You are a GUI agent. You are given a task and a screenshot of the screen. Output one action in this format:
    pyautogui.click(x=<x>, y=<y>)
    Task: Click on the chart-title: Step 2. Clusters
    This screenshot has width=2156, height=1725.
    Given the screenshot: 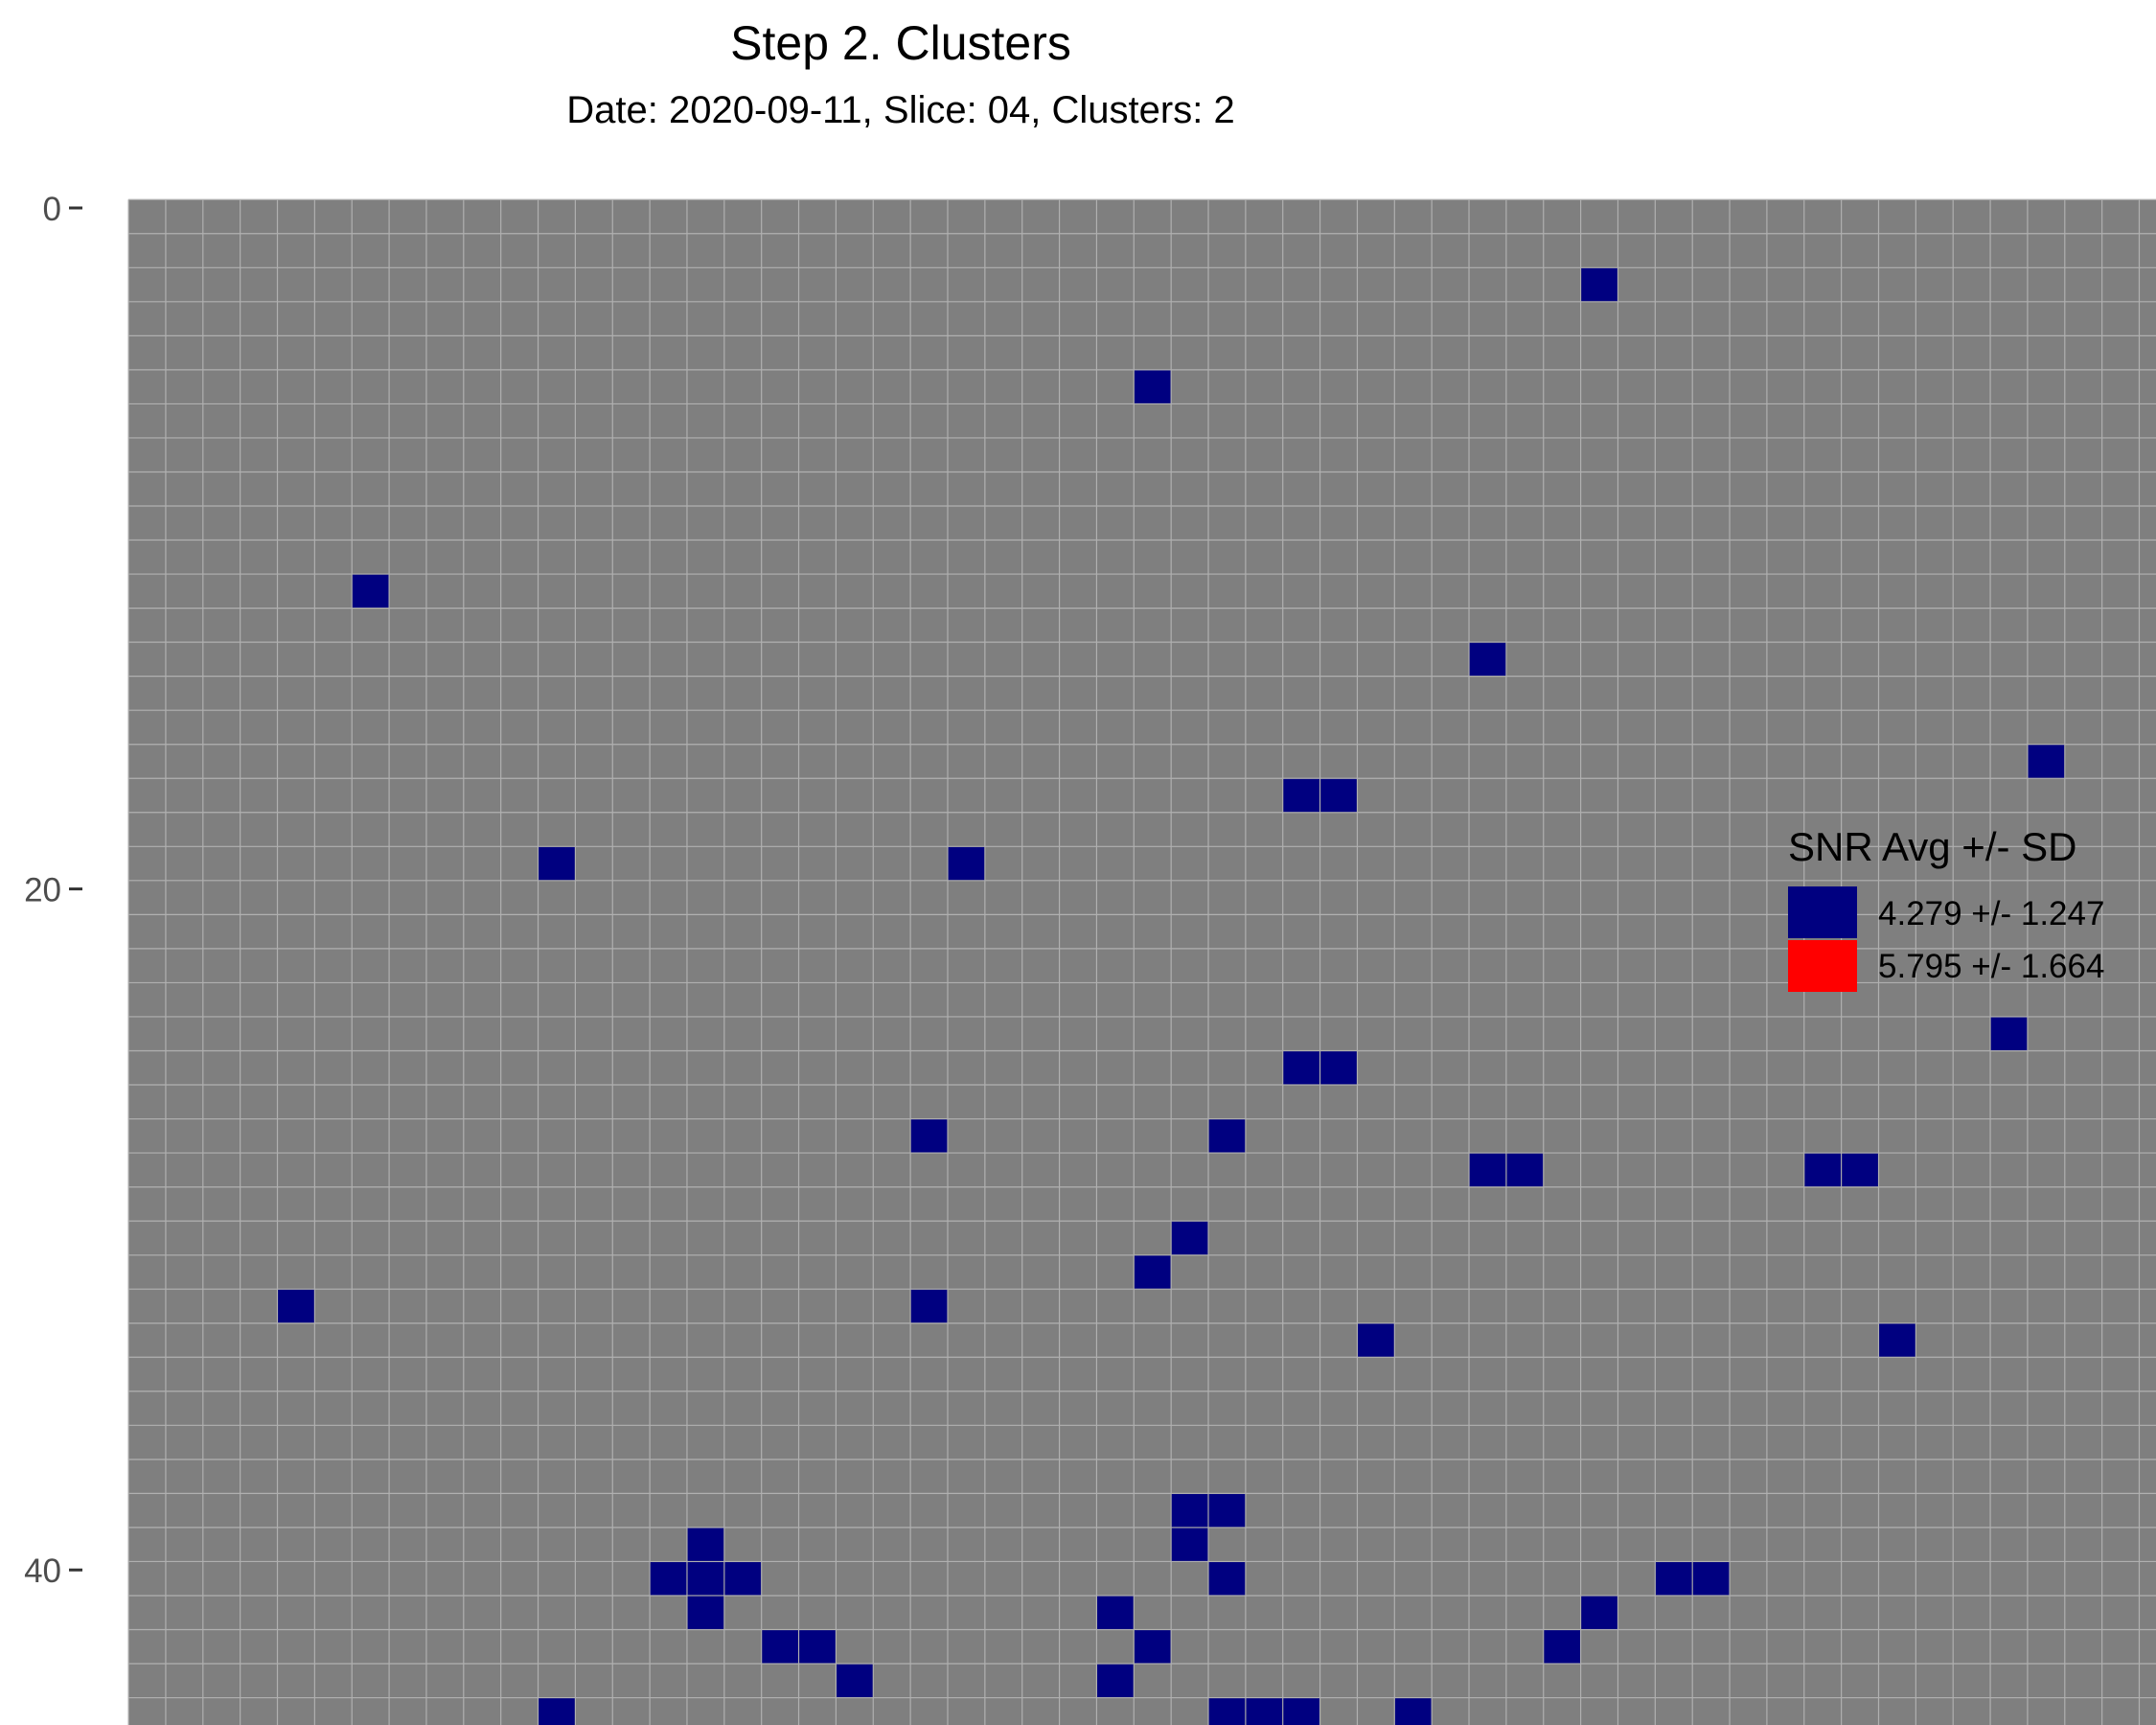 What is the action you would take?
    pyautogui.click(x=900, y=43)
    